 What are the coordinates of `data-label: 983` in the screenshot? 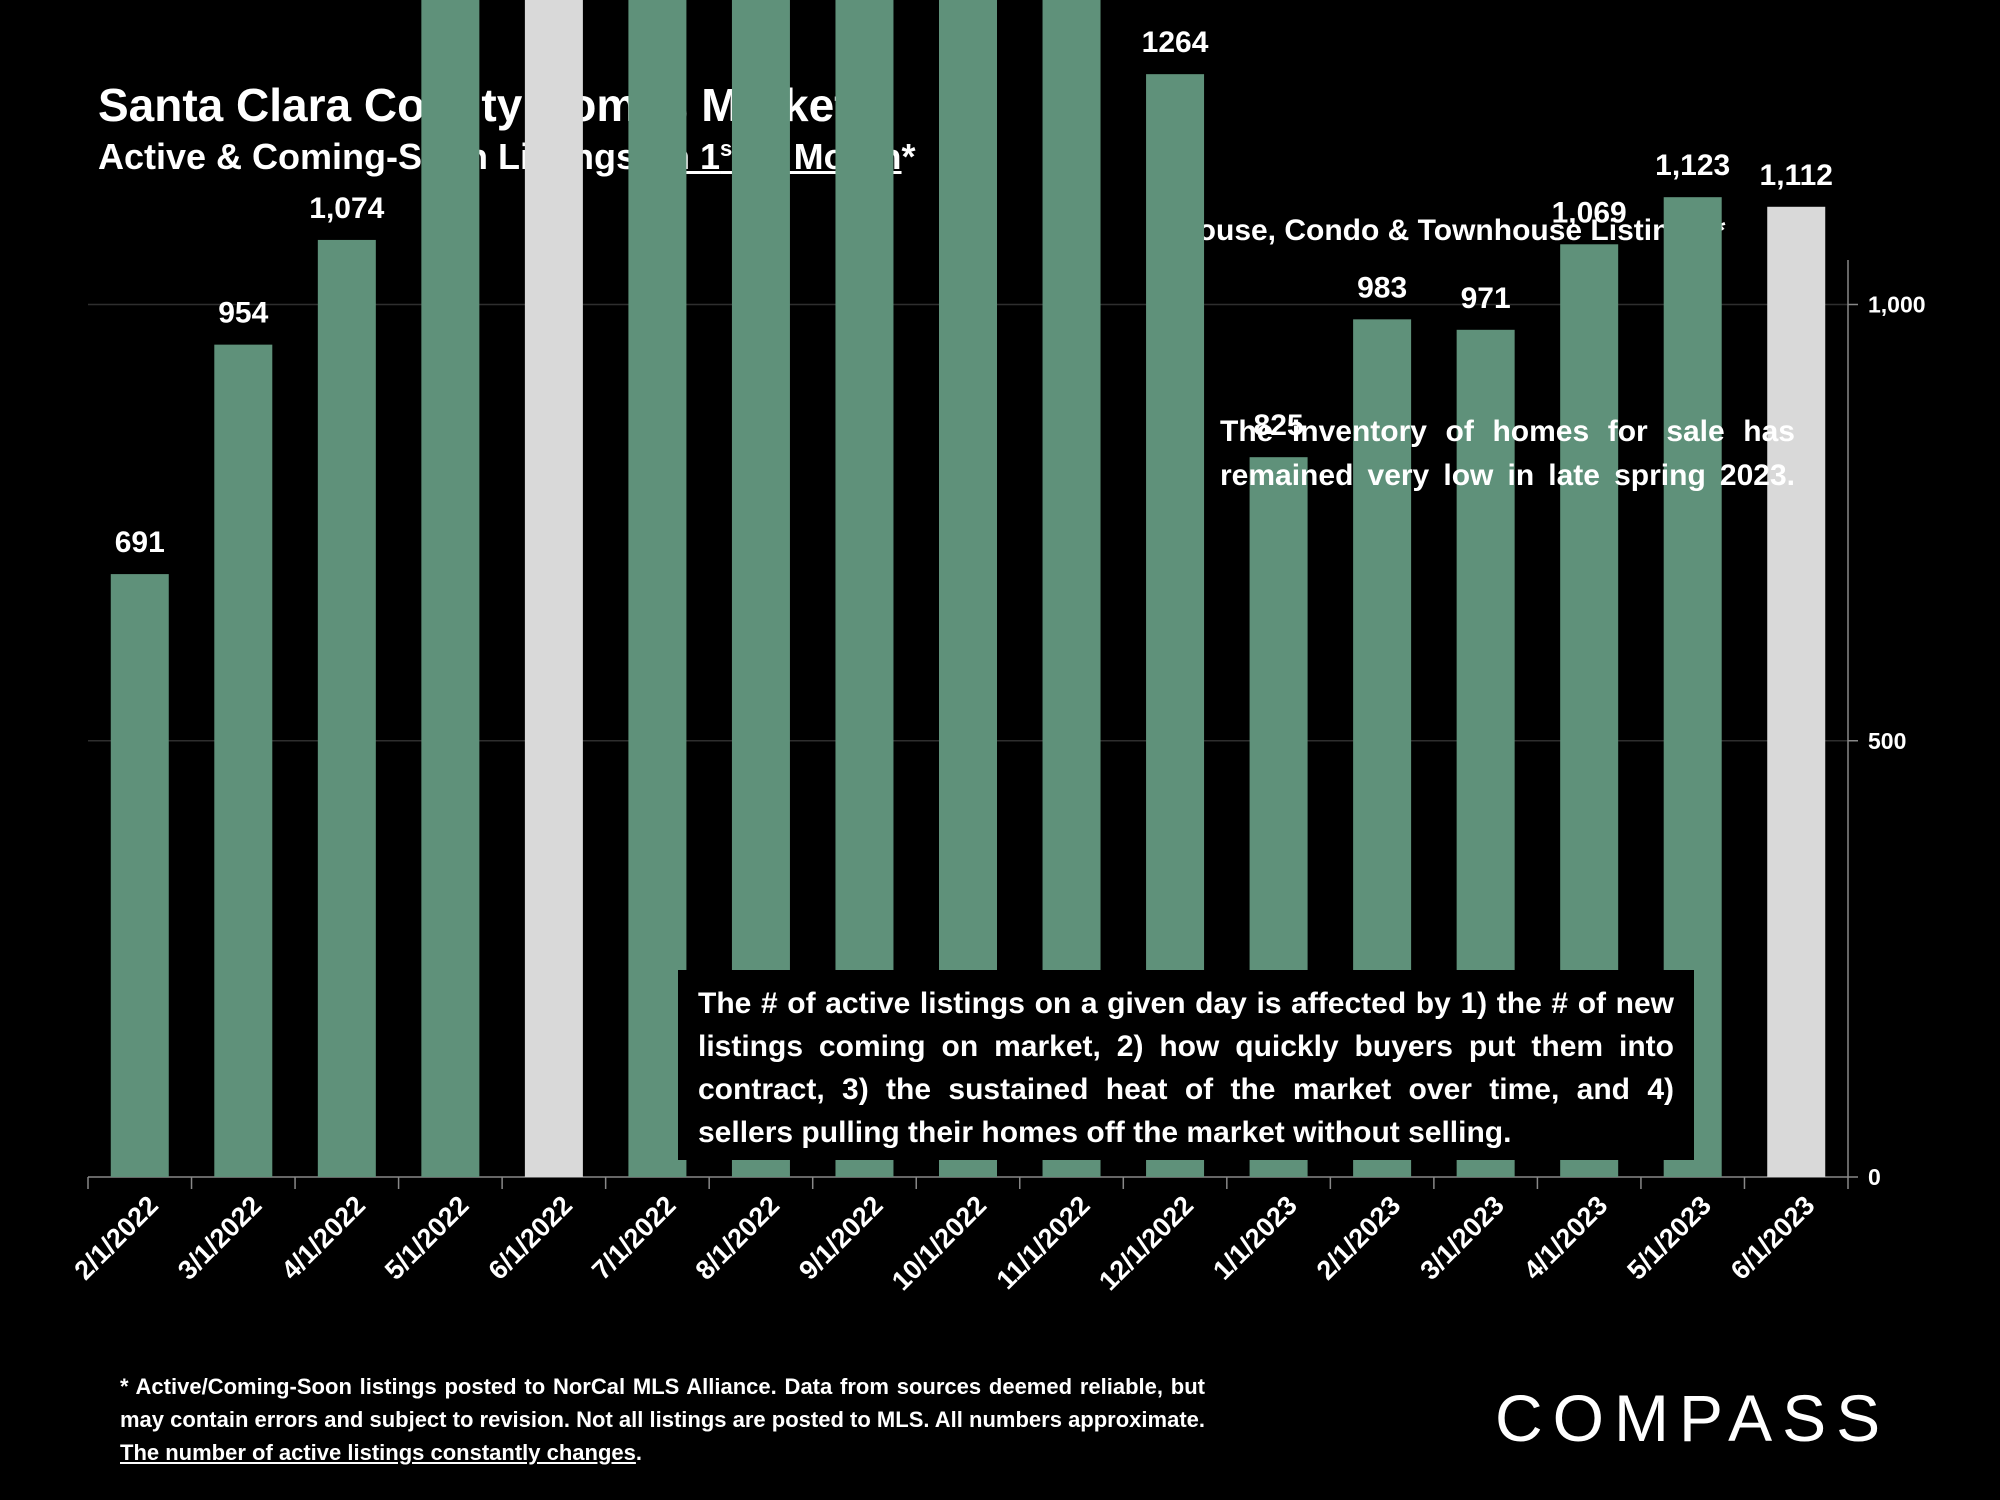 It's located at (1382, 287).